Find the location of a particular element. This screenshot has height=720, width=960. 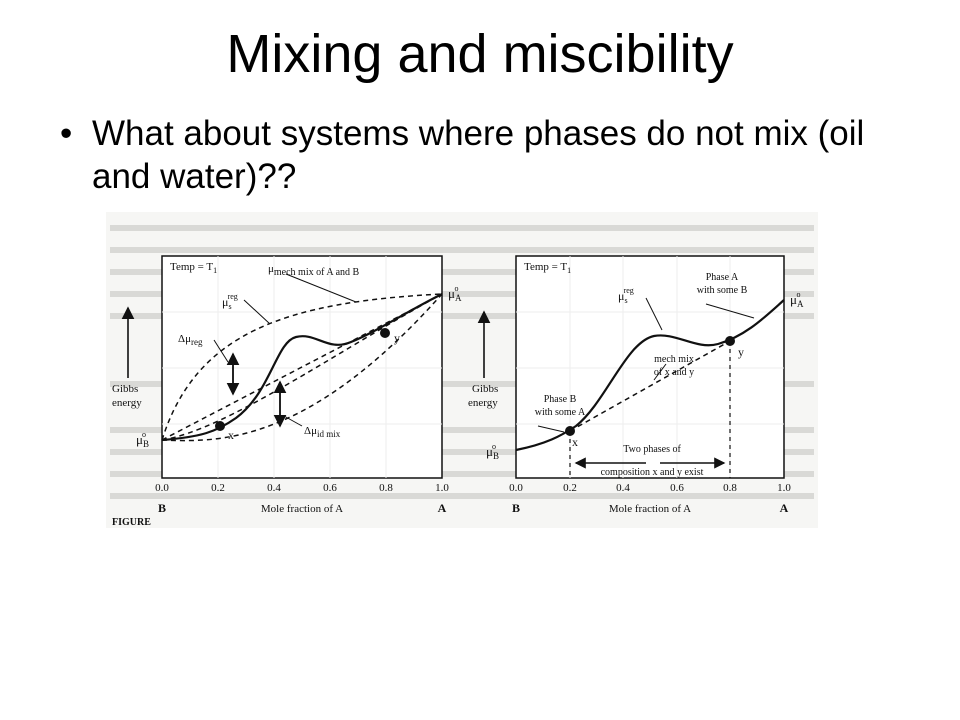

slide-title: Mixing and miscibility is located at coordinates (480, 54).